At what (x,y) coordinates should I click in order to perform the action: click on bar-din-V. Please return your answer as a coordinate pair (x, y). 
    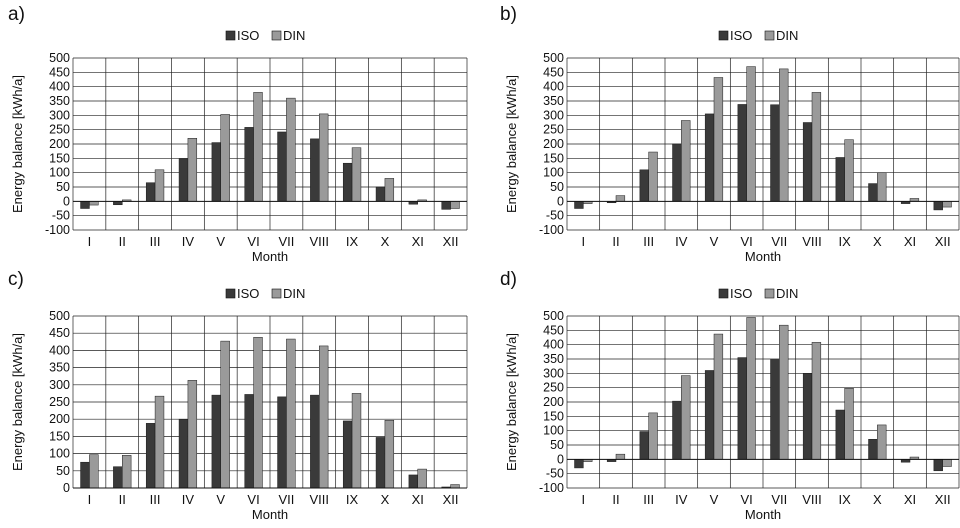
    Looking at the image, I should click on (718, 139).